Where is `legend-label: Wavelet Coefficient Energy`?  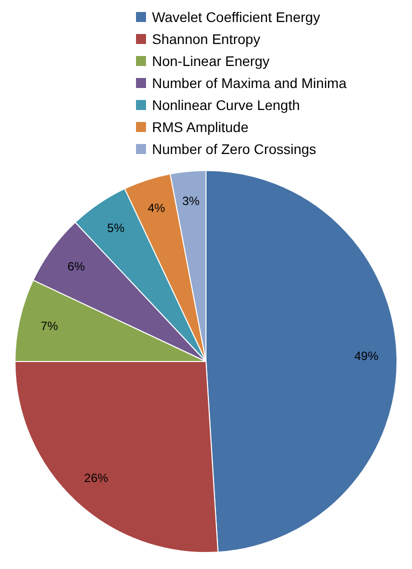
legend-label: Wavelet Coefficient Energy is located at coordinates (236, 17).